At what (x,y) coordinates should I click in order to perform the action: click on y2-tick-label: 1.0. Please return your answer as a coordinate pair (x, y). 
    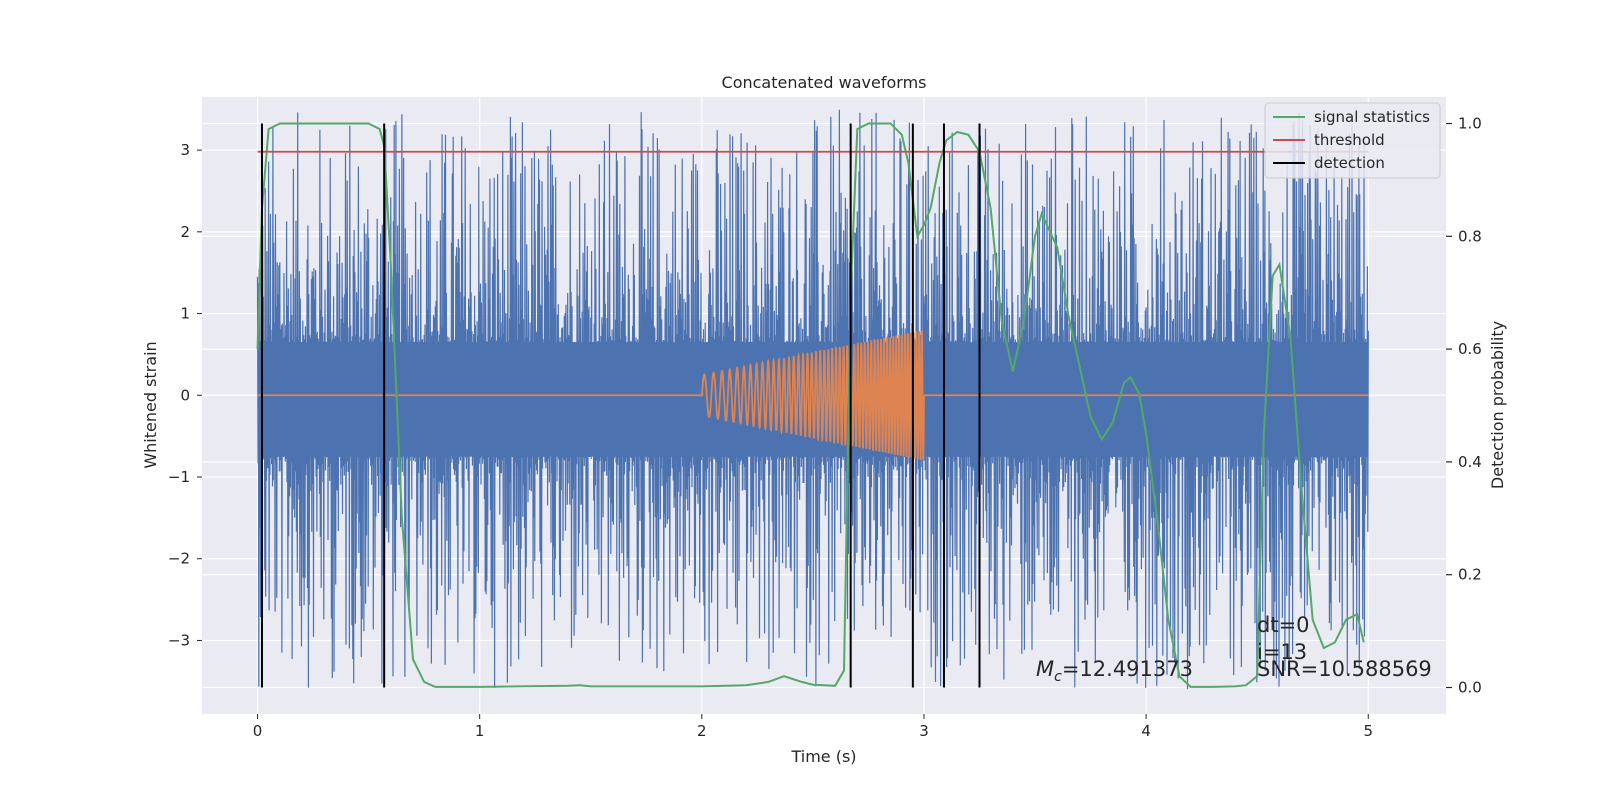
    Looking at the image, I should click on (1470, 124).